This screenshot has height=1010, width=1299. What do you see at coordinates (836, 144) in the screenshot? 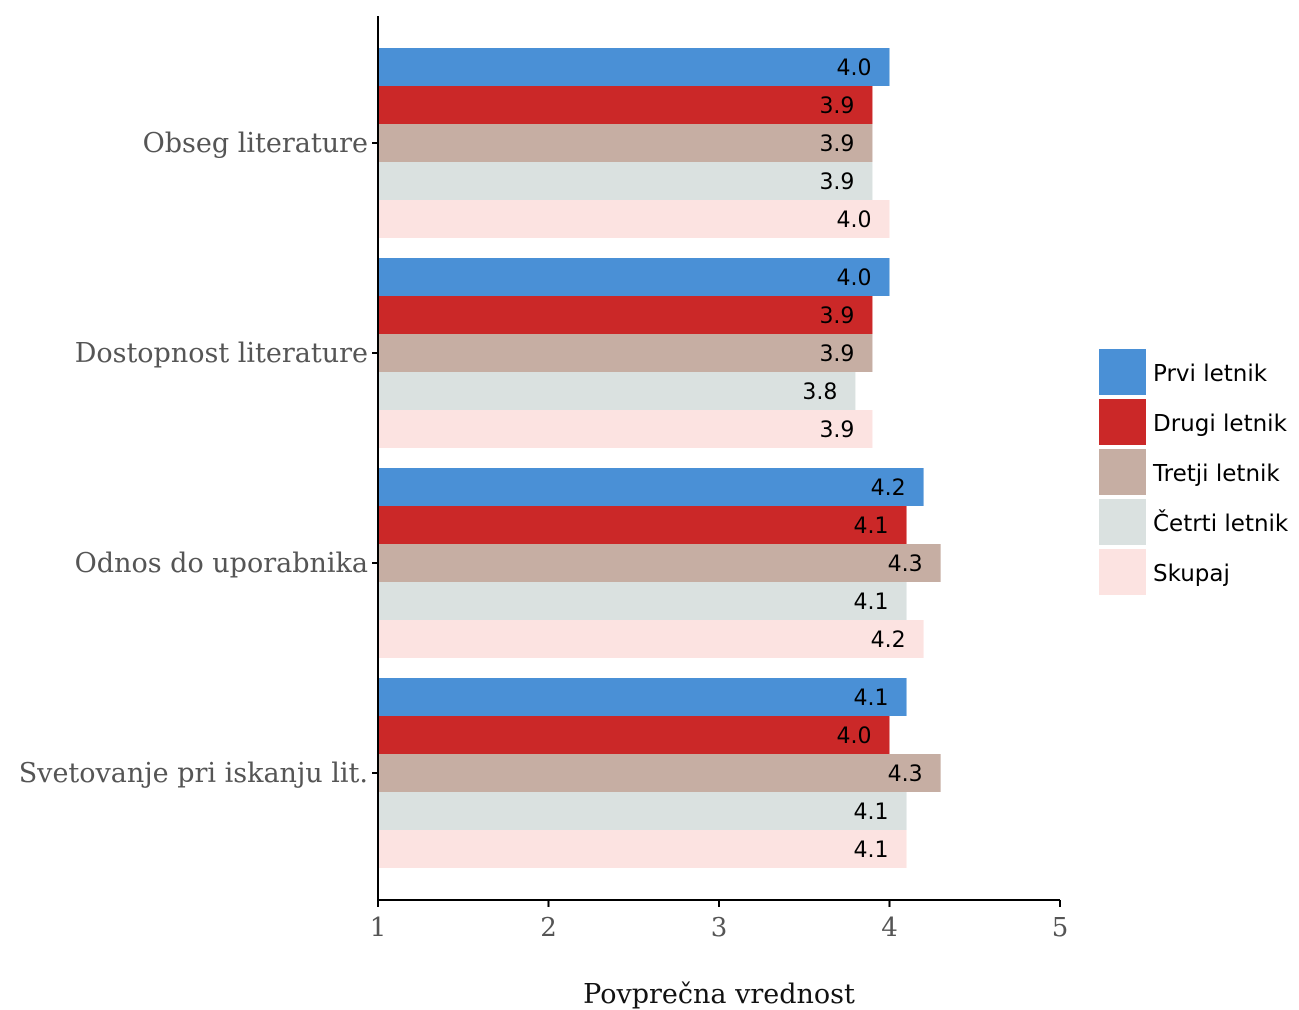
I see `data-label-obseg-literature-tretji-letnik: 3.9` at bounding box center [836, 144].